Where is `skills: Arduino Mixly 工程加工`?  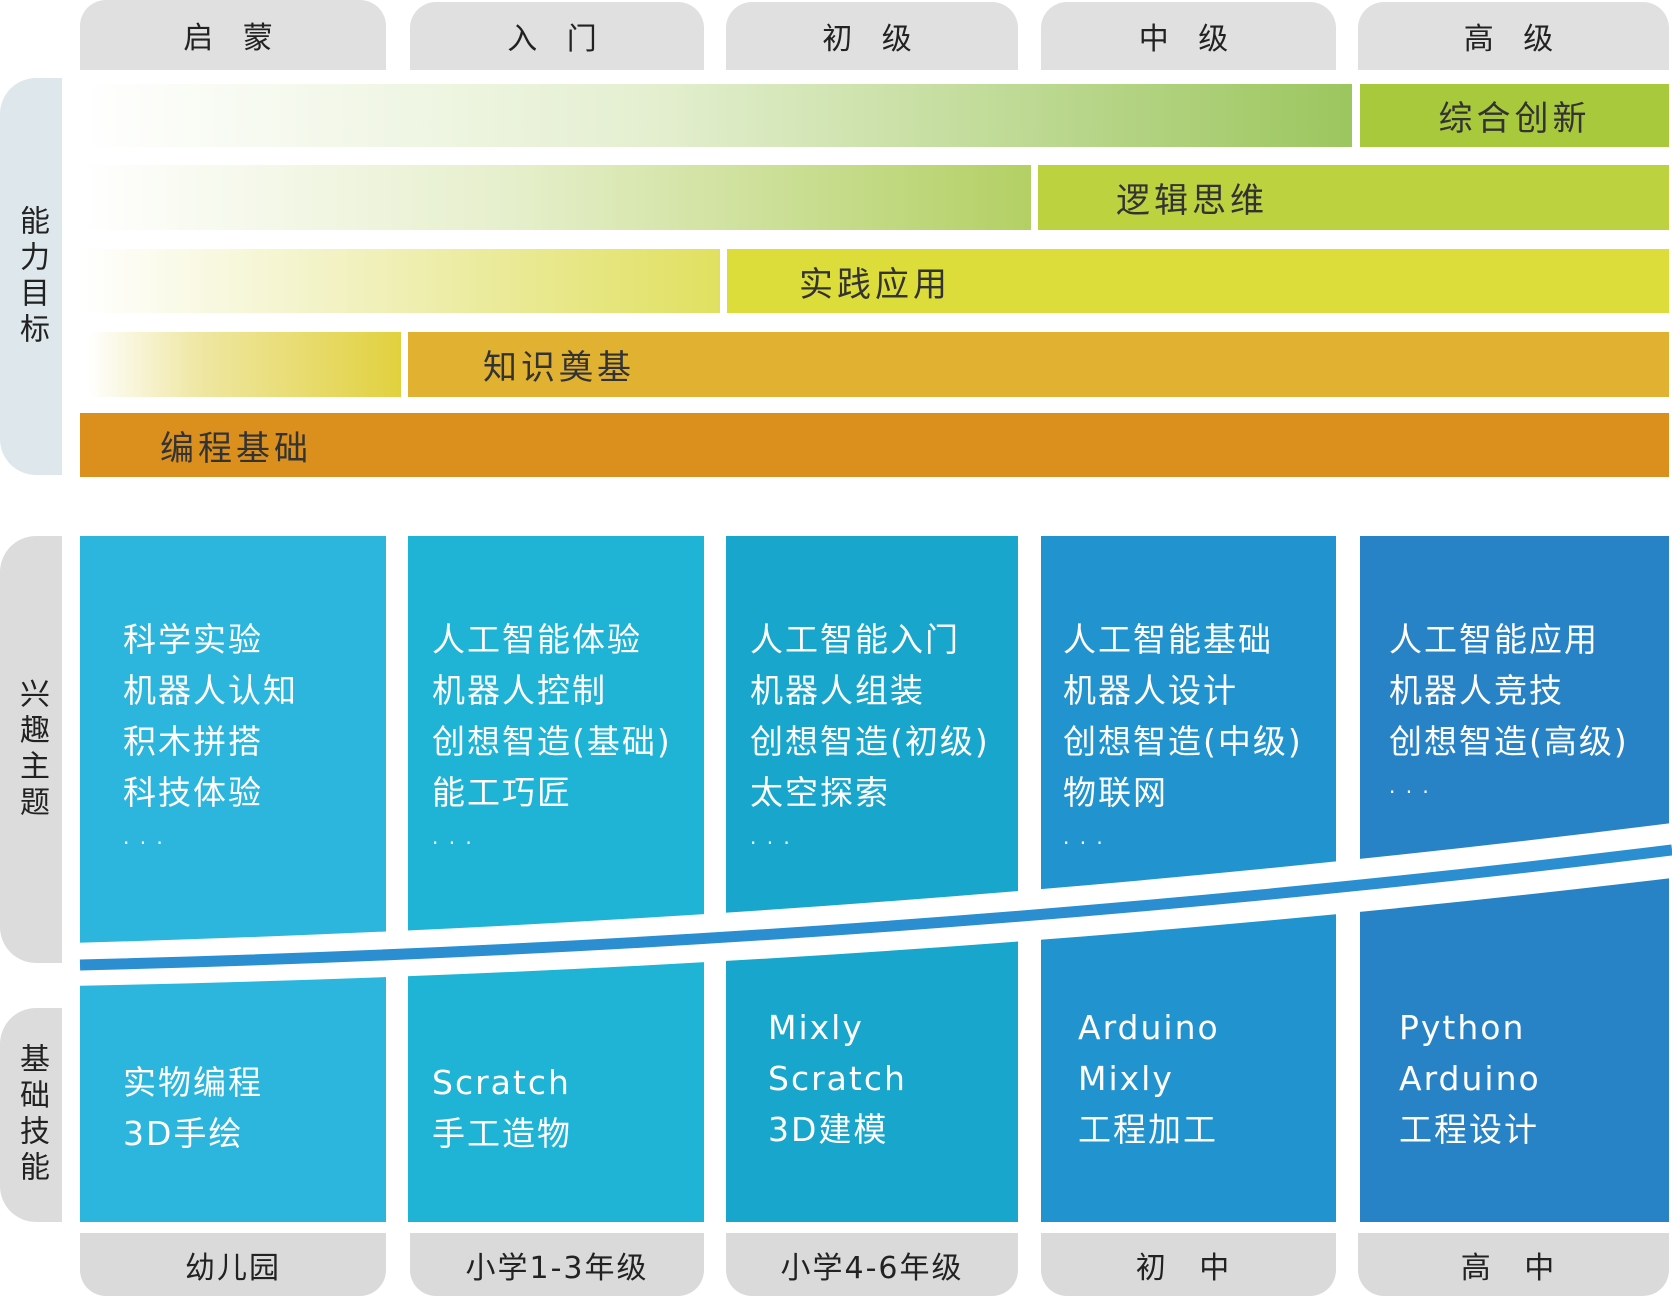 skills: Arduino Mixly 工程加工 is located at coordinates (1149, 1078).